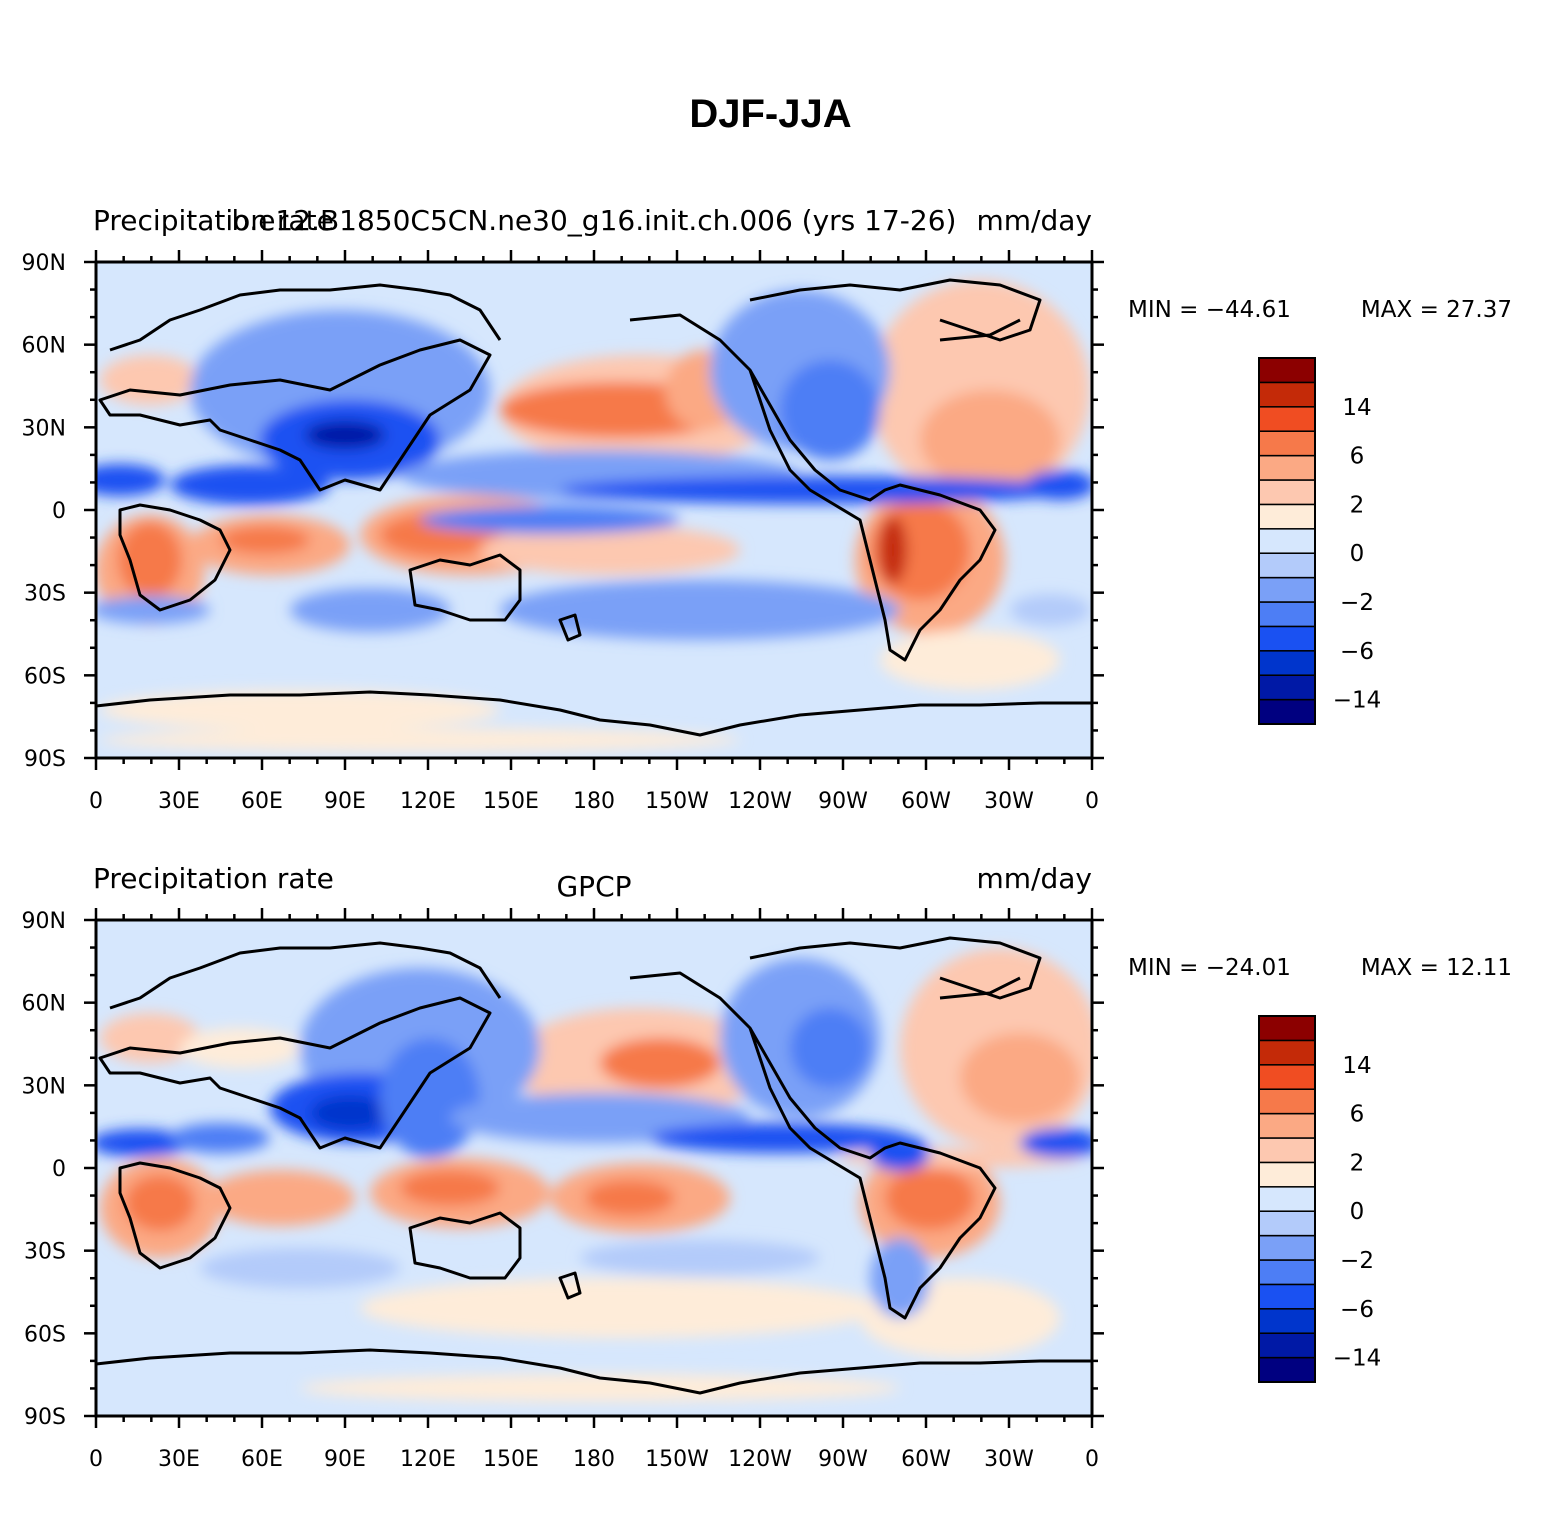 The image size is (1541, 1538). I want to click on y-tick-label: 90S, so click(45, 1417).